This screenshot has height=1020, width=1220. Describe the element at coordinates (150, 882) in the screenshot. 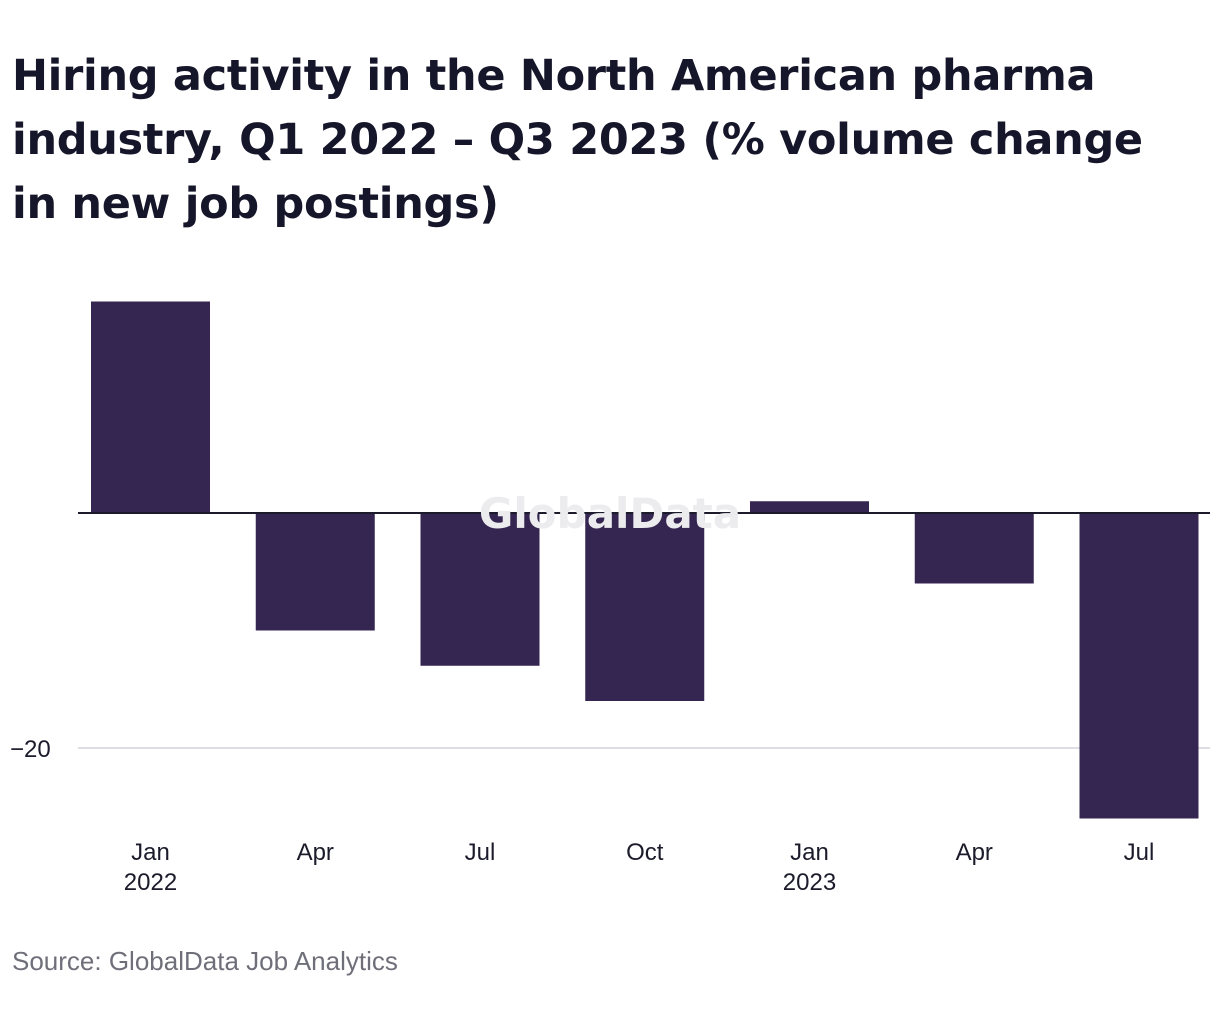

I see `x-tick-year-label: 2022` at that location.